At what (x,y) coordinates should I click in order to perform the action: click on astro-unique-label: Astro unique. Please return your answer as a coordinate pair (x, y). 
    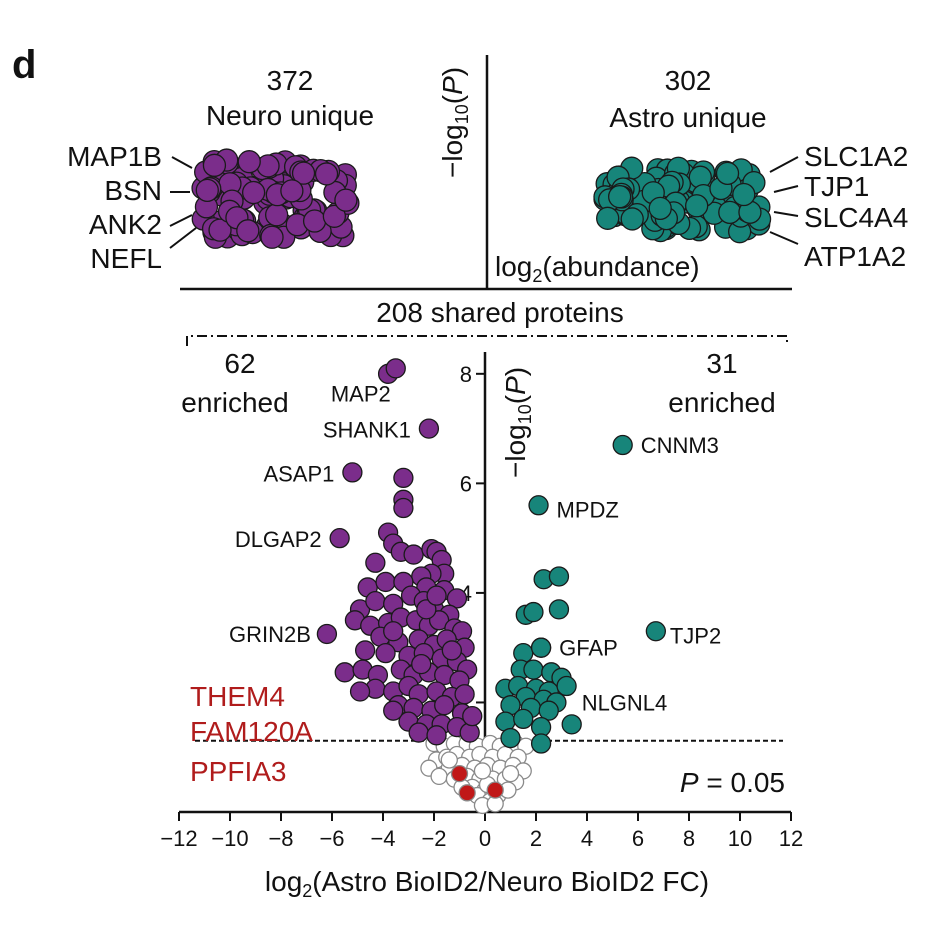
    Looking at the image, I should click on (687, 117).